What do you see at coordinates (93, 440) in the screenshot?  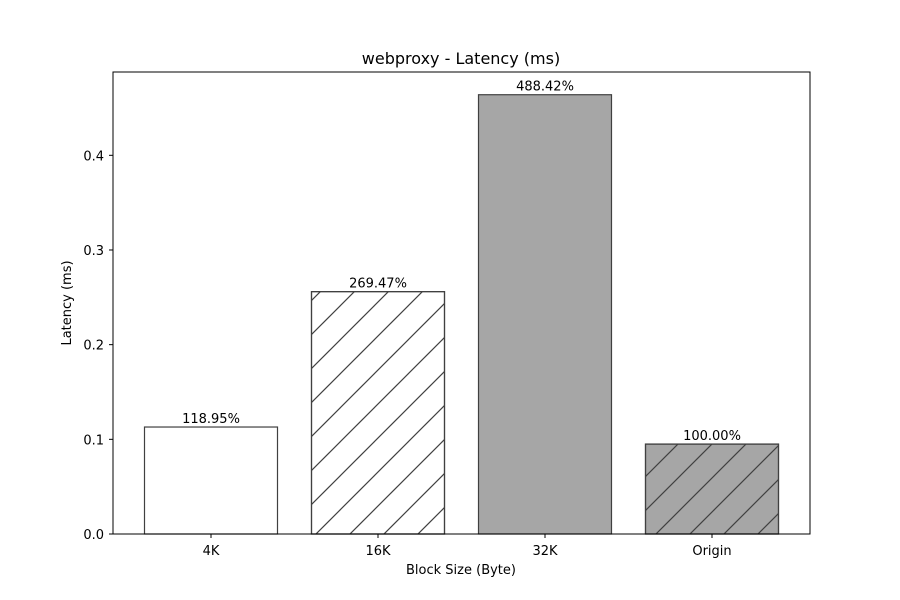 I see `y-tick-label: 0.1` at bounding box center [93, 440].